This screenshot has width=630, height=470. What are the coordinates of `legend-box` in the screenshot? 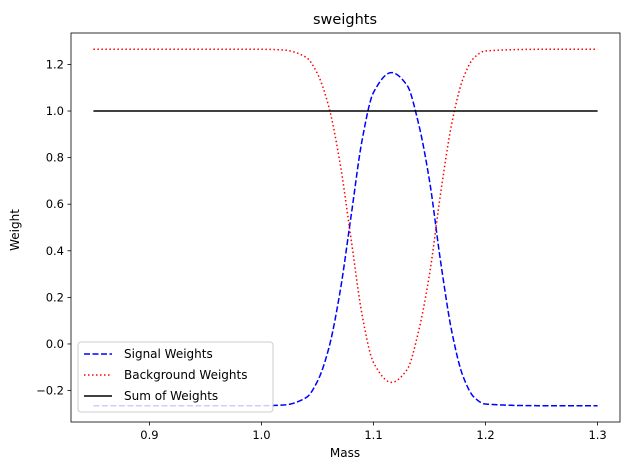 It's located at (175, 377).